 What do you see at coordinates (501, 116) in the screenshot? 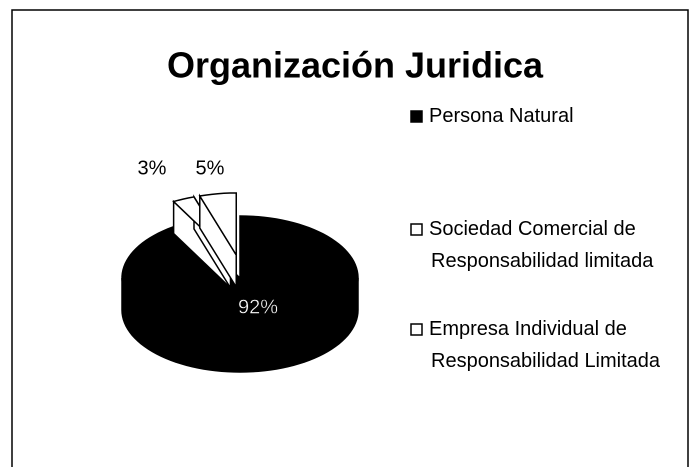
I see `legend-label: Persona Natural` at bounding box center [501, 116].